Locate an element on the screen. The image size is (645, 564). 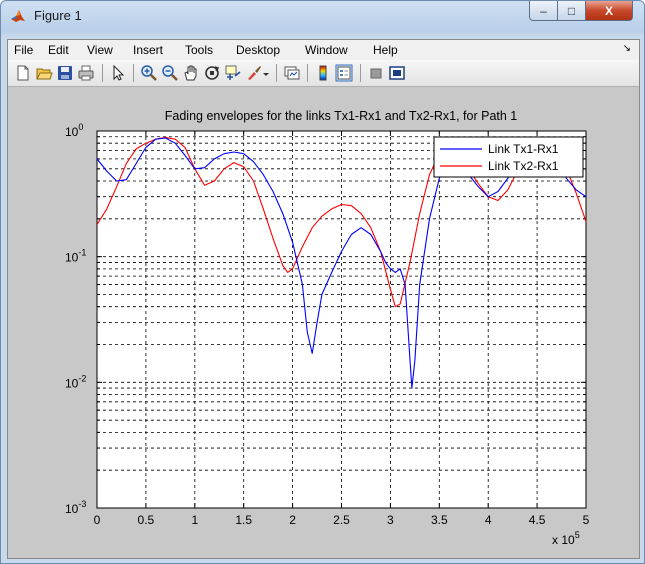
x-tick-label: 1 is located at coordinates (194, 520).